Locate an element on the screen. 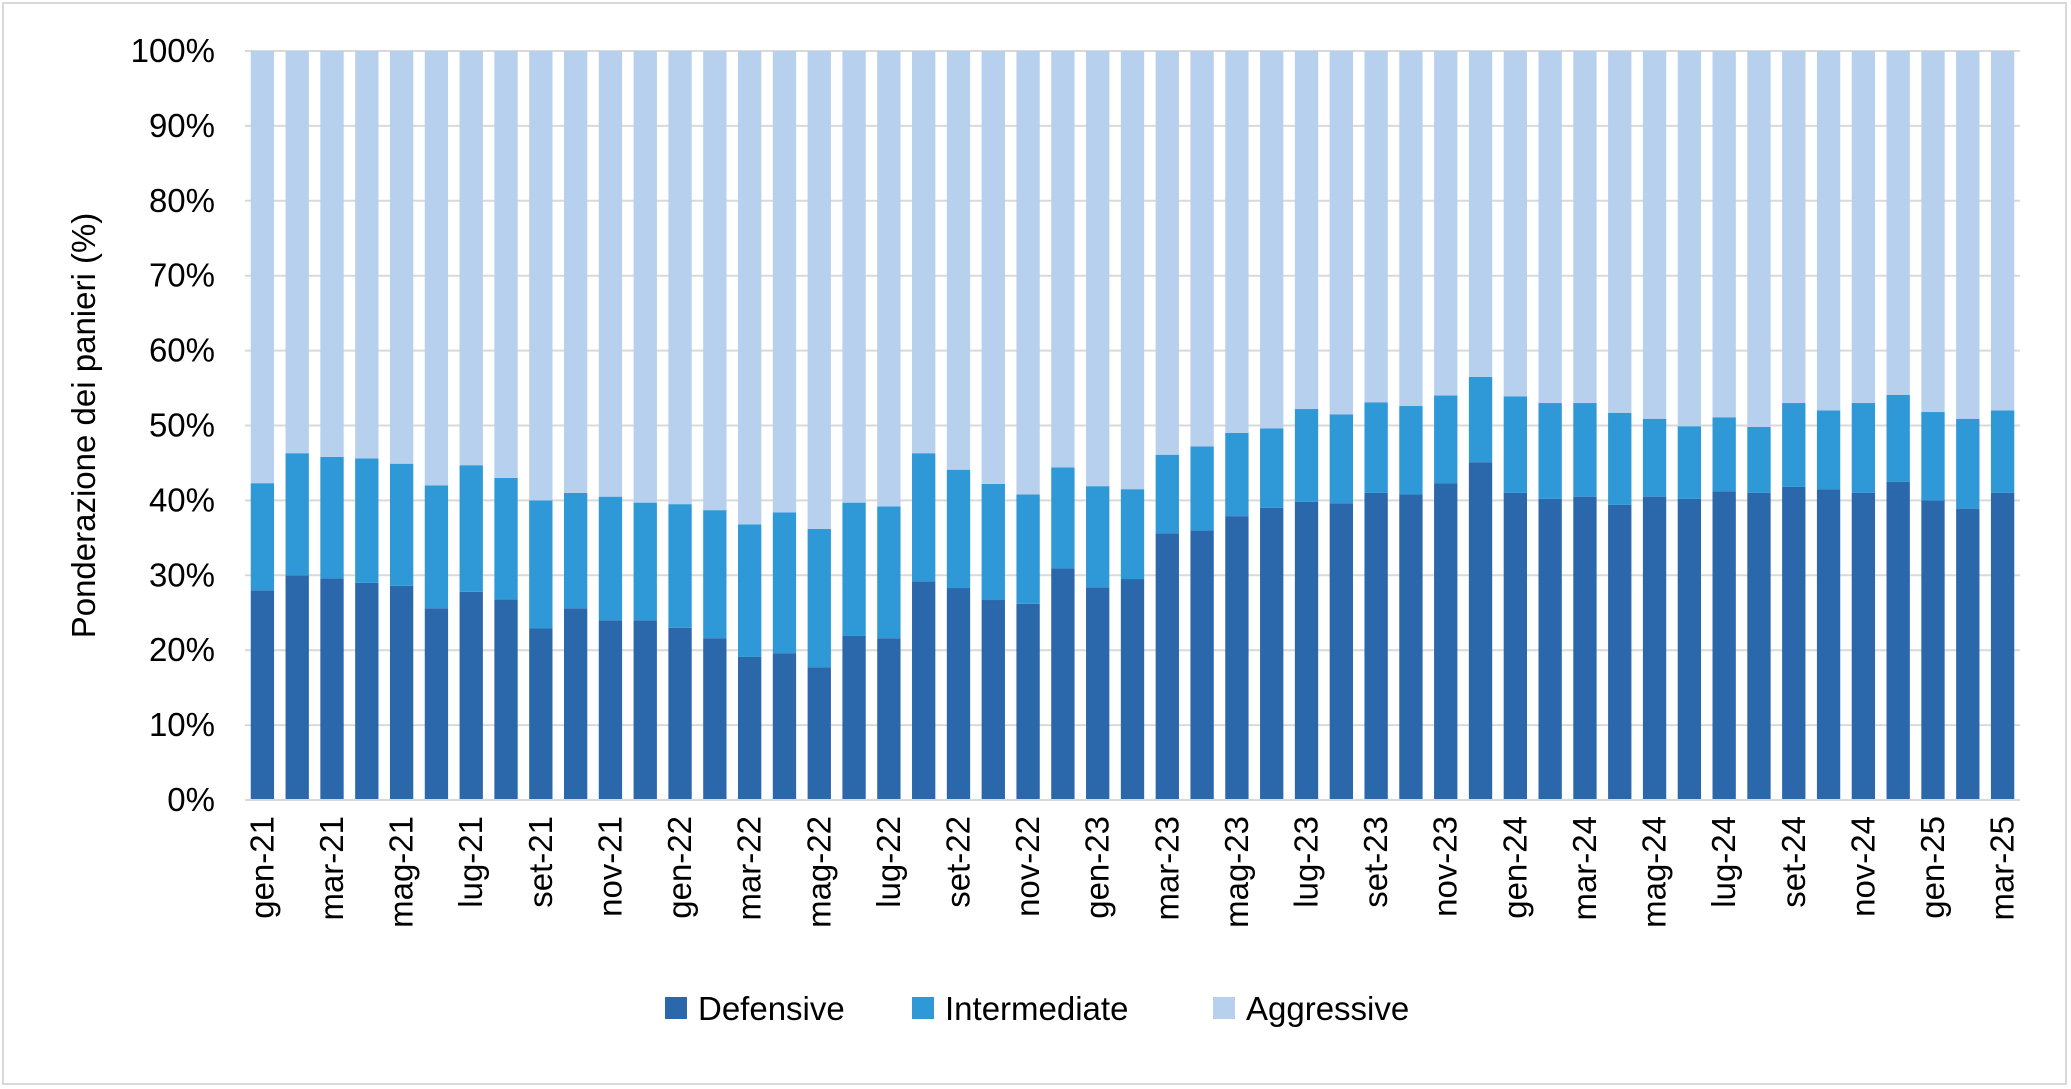  x-tick-label: lug-21 is located at coordinates (470, 862).